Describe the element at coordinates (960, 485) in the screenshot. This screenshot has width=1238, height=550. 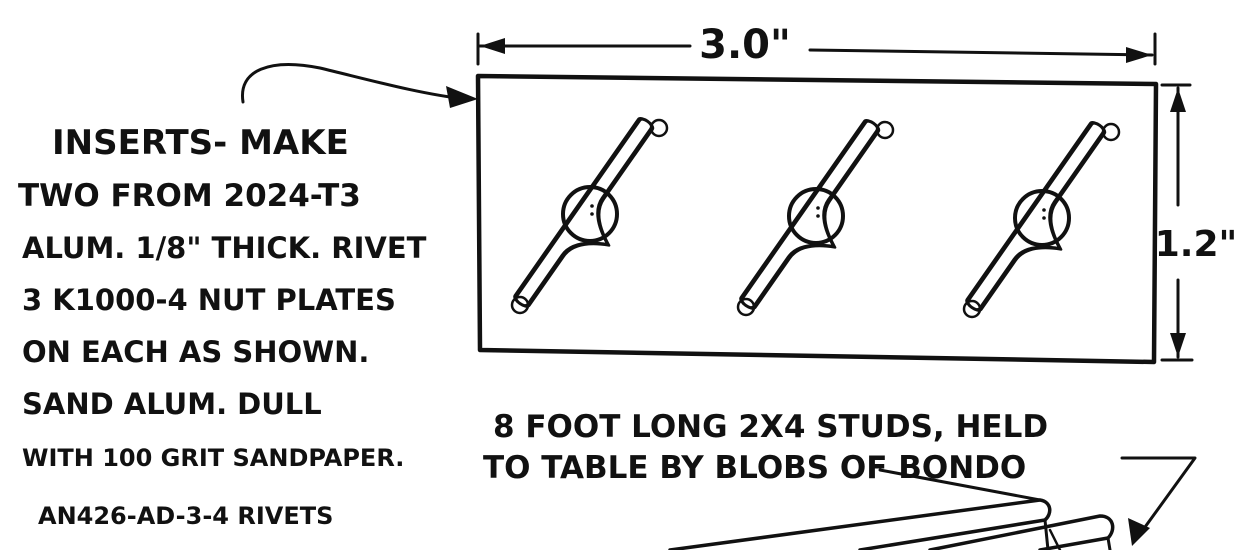
I see `stud-1-top-edge` at that location.